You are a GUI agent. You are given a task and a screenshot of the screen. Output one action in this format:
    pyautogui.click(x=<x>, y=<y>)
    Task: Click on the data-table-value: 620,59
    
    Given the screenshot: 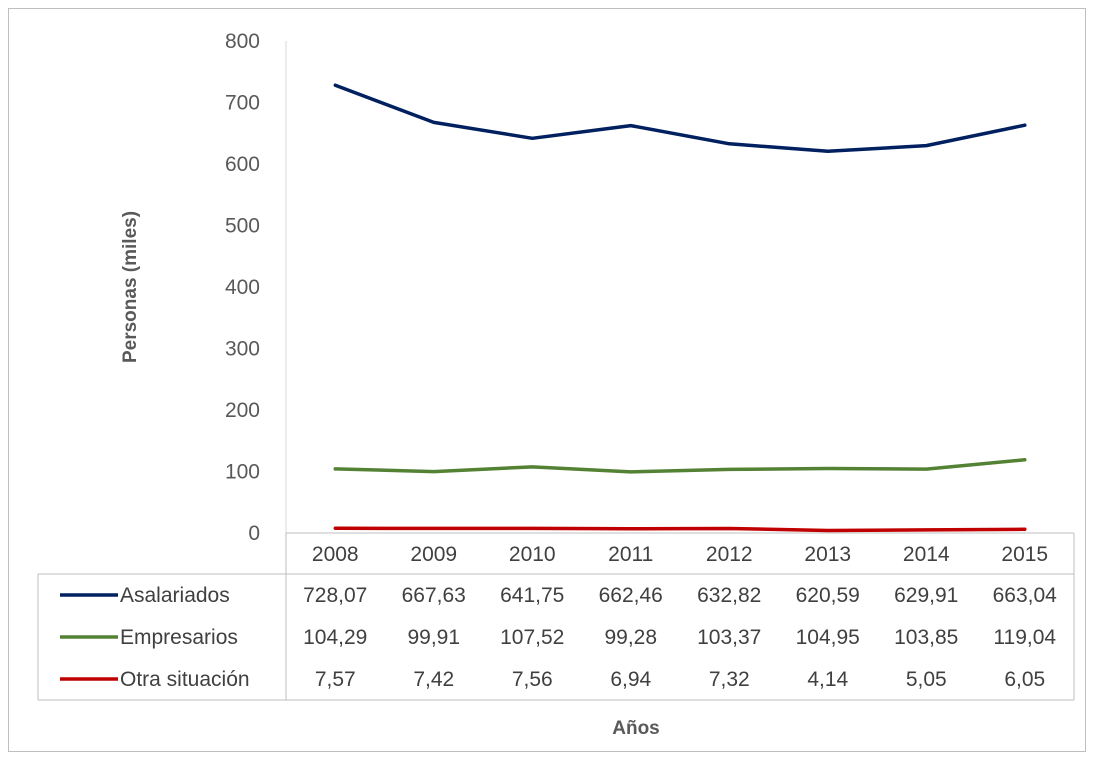 What is the action you would take?
    pyautogui.click(x=828, y=595)
    